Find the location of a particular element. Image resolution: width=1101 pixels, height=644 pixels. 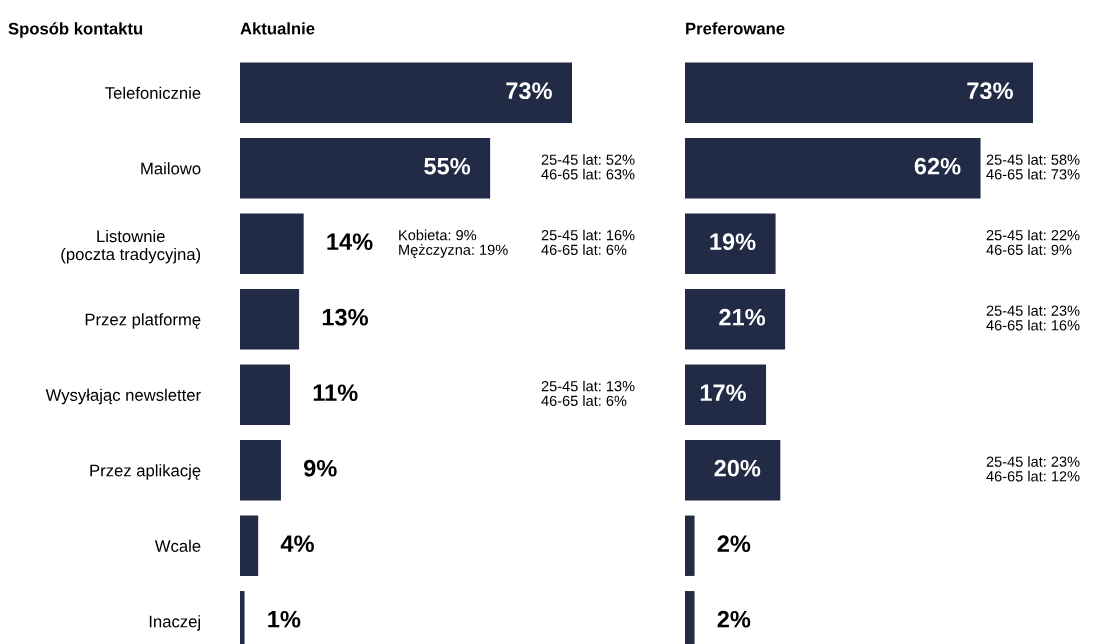

data-label: 13% is located at coordinates (345, 317).